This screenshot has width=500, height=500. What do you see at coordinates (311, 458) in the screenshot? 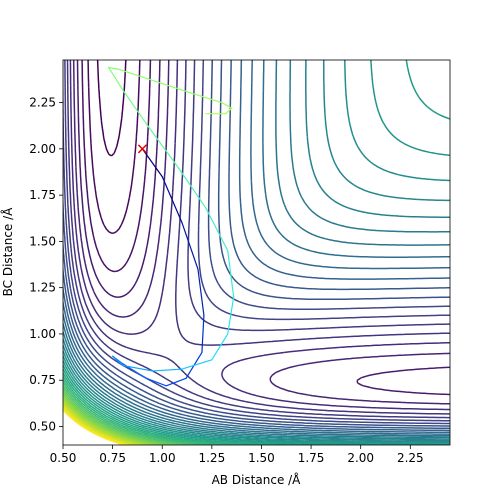
I see `x-tick-label: 1.75` at bounding box center [311, 458].